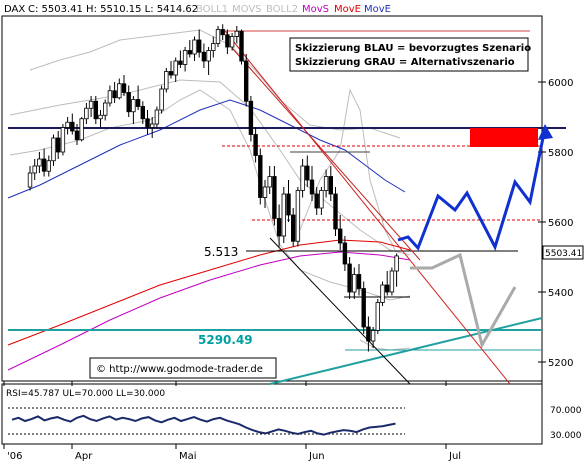 This screenshot has width=586, height=465. Describe the element at coordinates (179, 369) in the screenshot. I see `copyright-text: © http://www.godmode-trader.de` at that location.